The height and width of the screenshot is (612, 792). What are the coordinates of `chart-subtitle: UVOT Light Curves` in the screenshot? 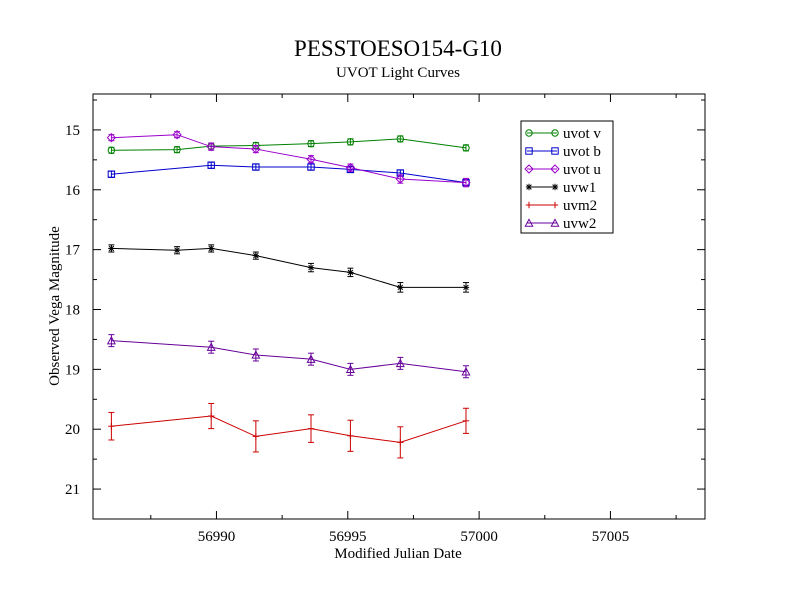 It's located at (398, 73).